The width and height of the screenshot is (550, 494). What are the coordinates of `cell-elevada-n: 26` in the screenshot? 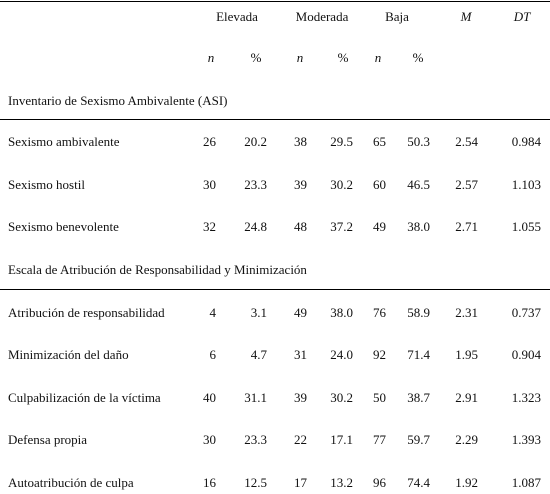 It's located at (209, 141).